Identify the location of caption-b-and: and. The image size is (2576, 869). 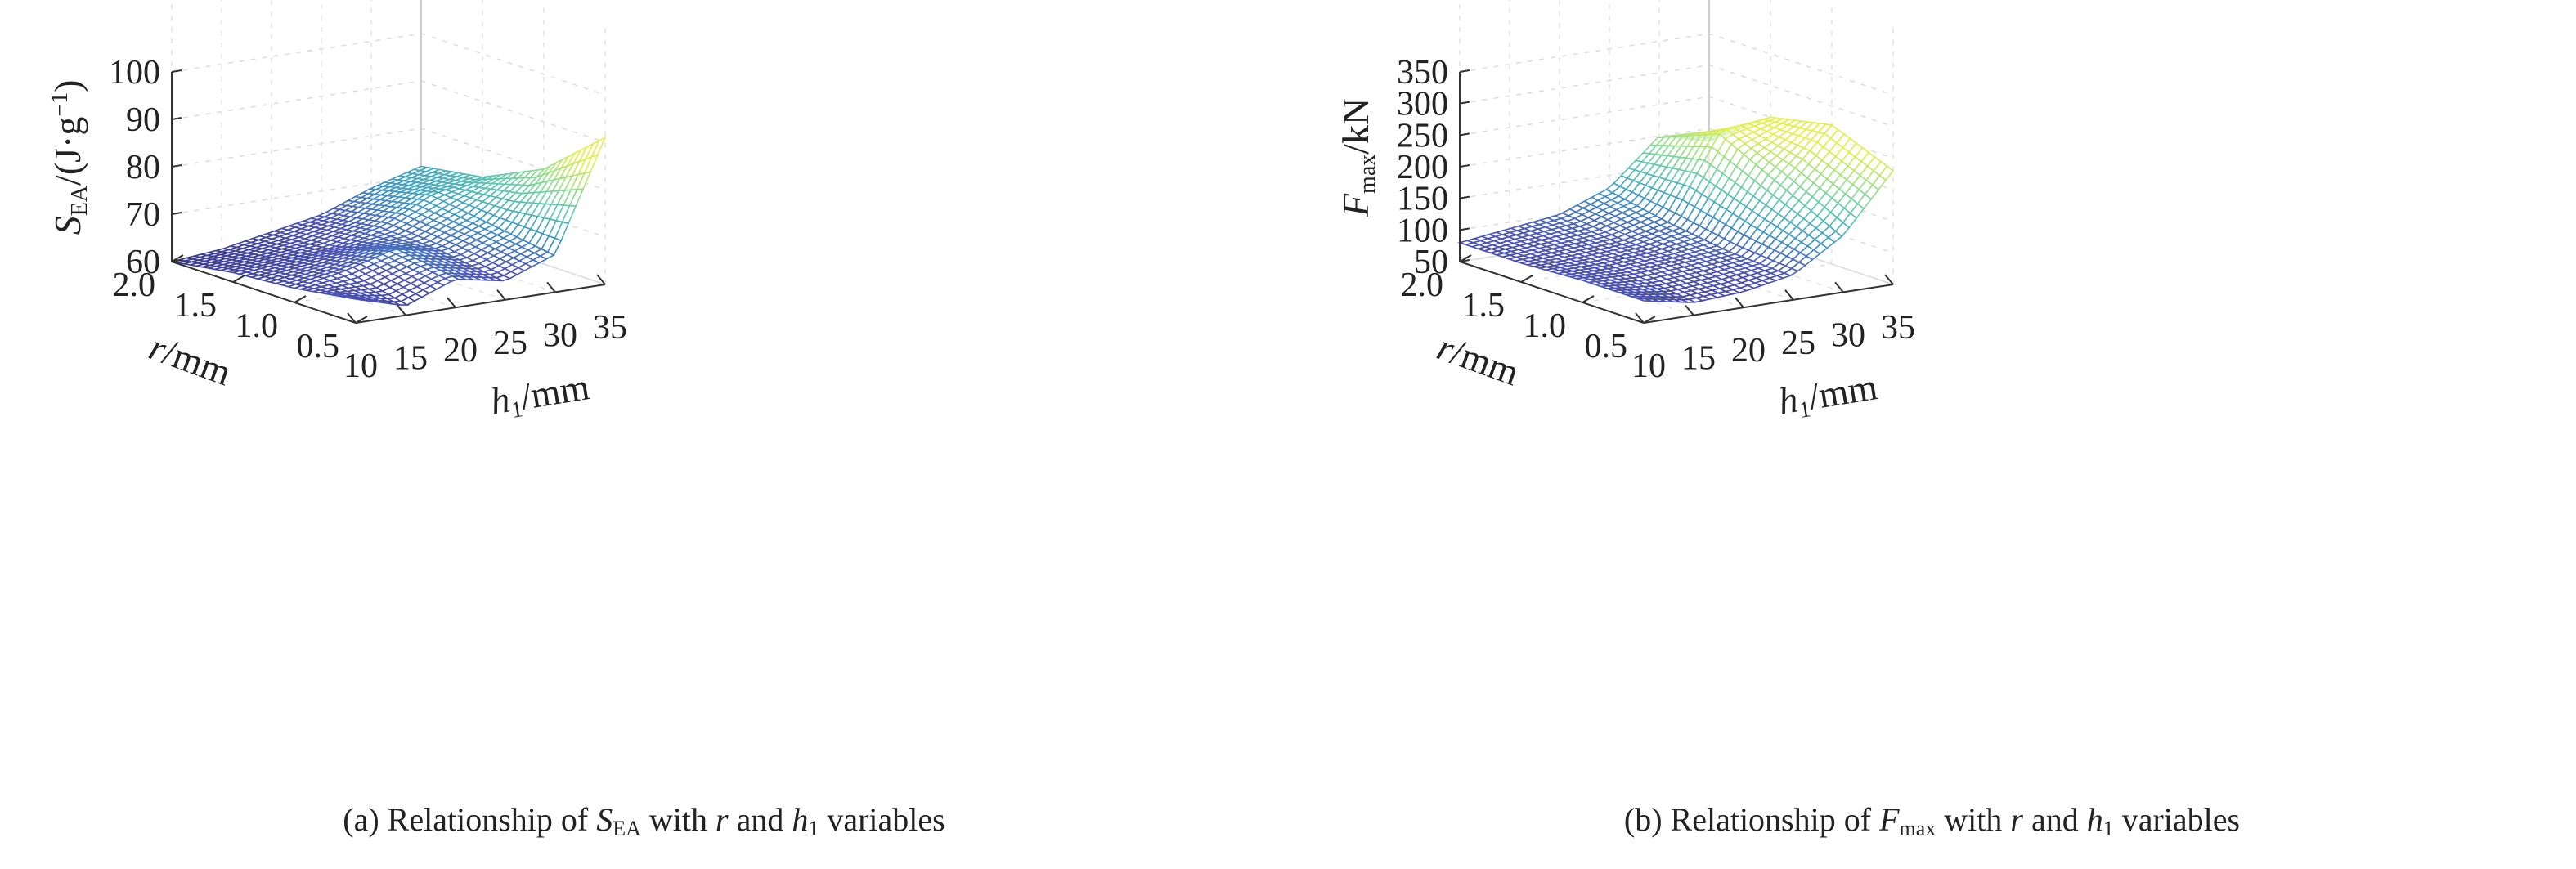
(2054, 820).